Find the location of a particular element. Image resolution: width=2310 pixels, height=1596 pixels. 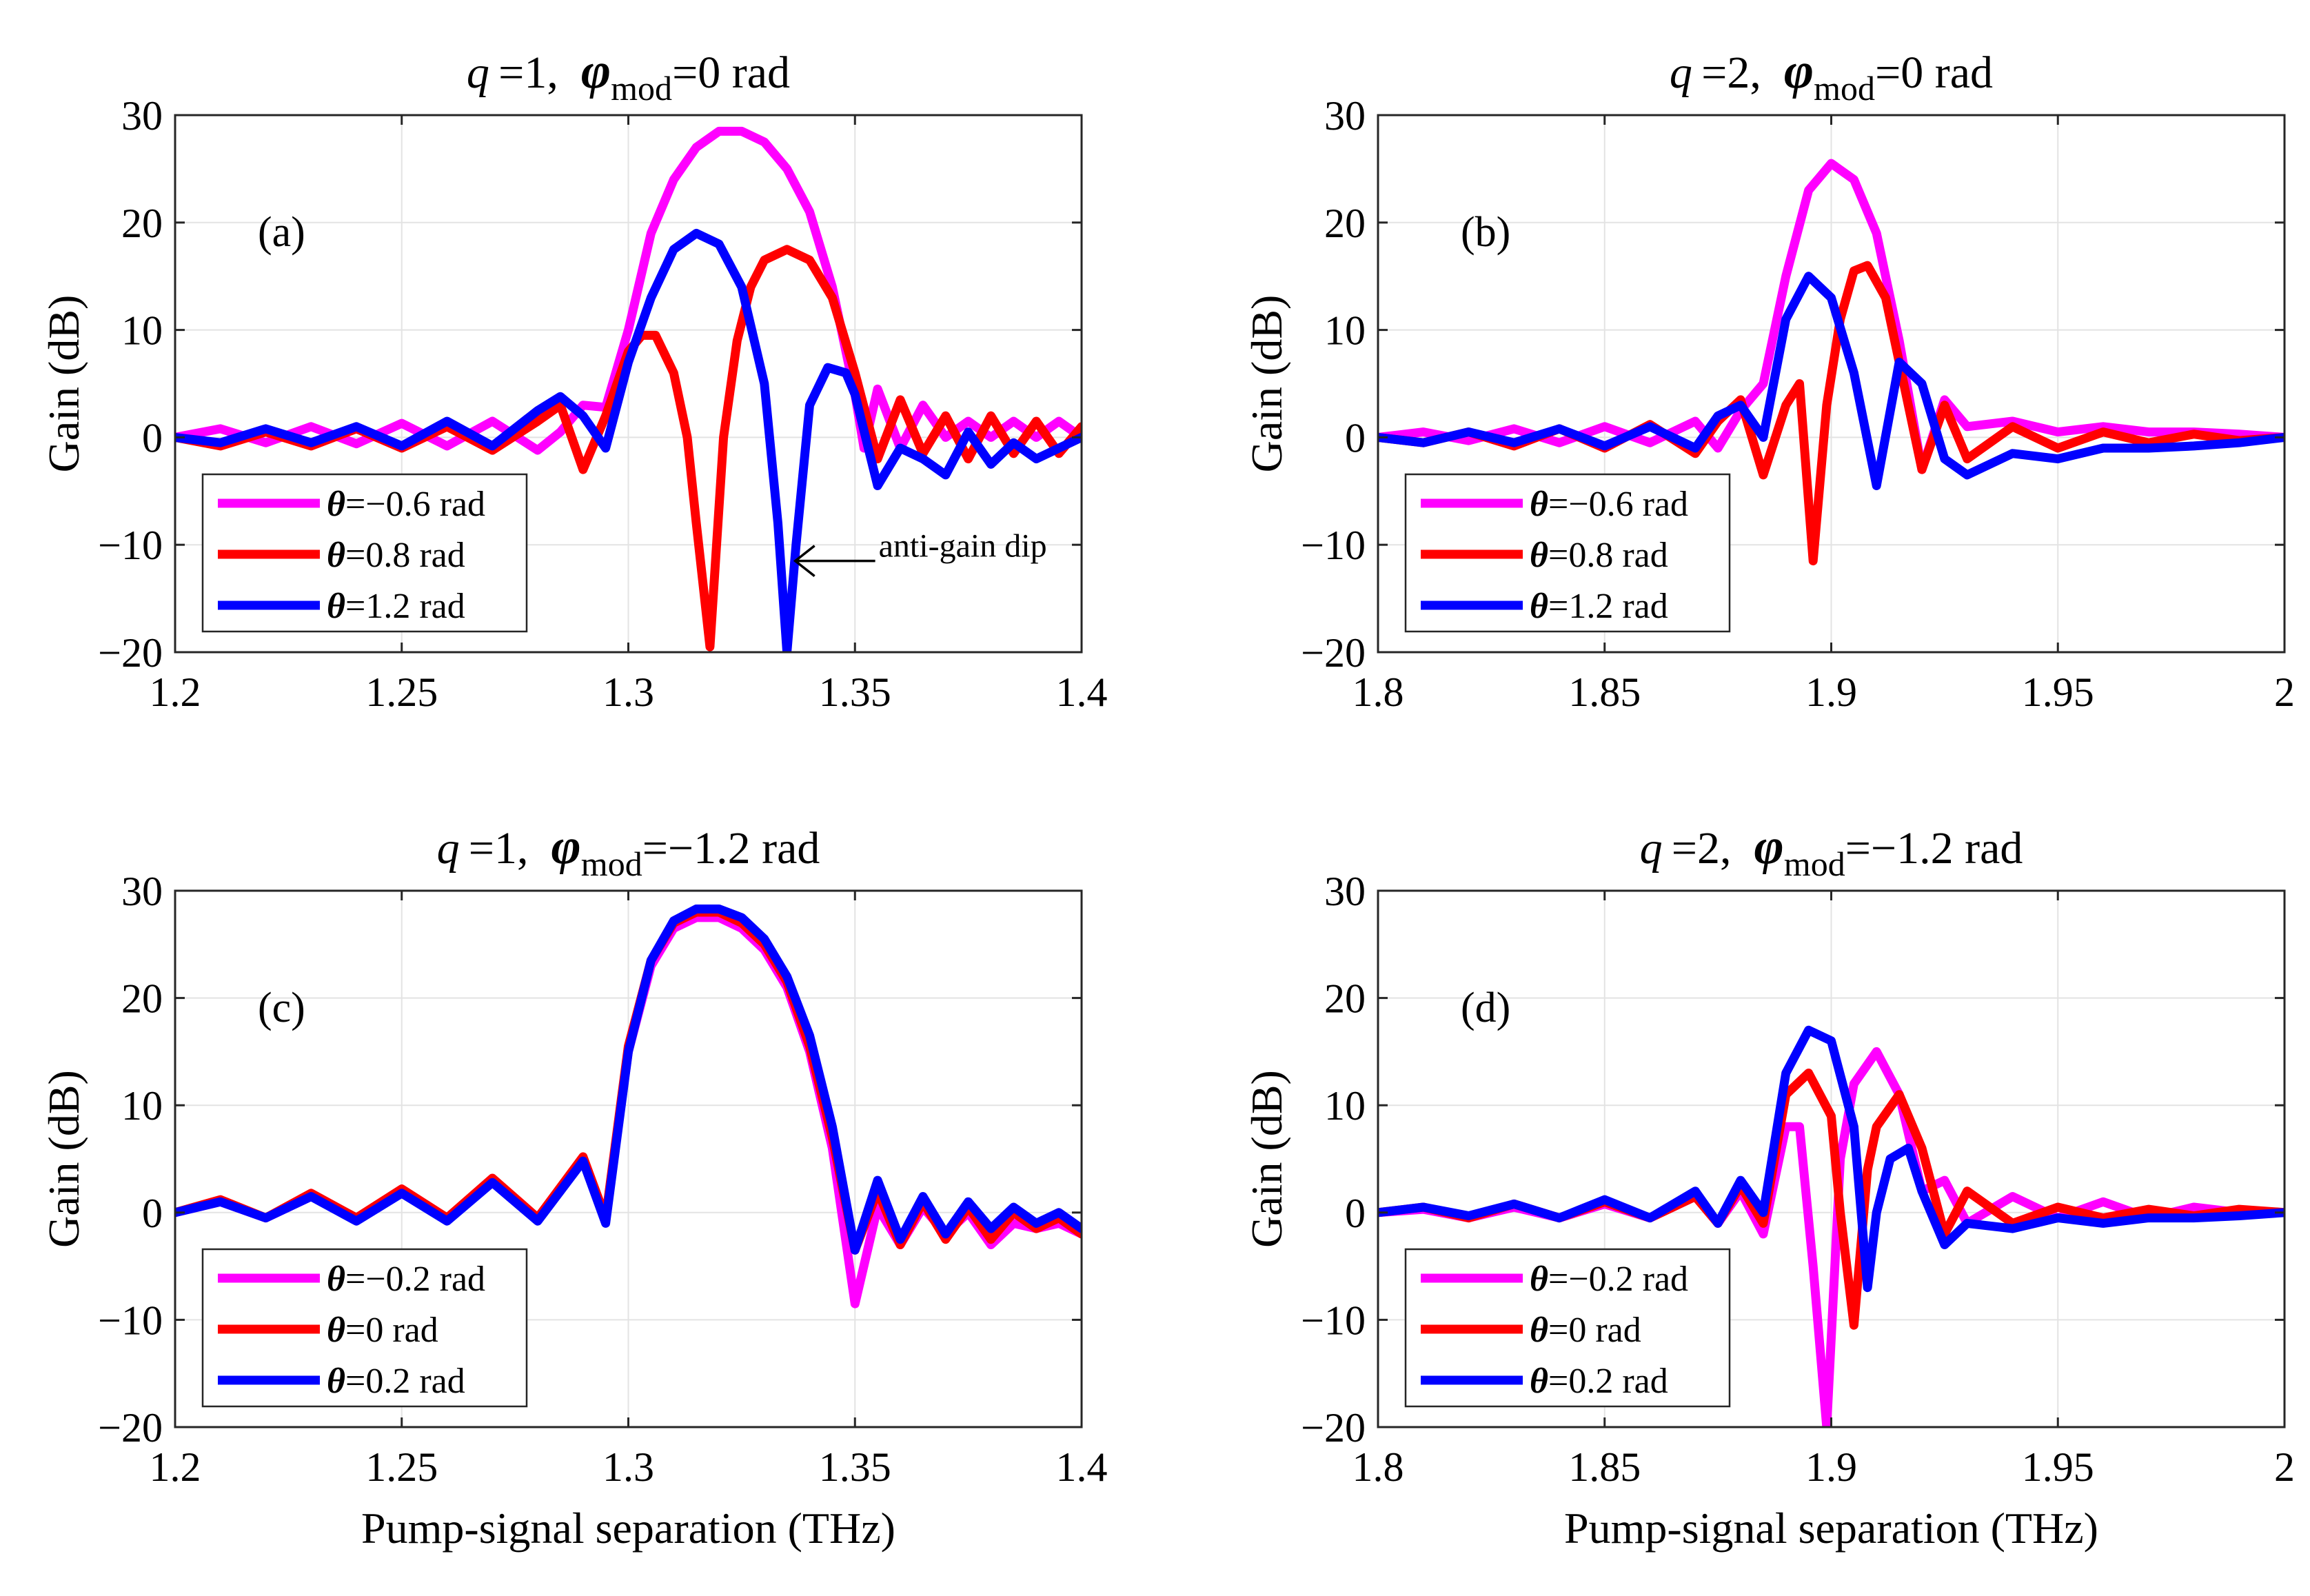

annotation-arrowhead is located at coordinates (804, 561).